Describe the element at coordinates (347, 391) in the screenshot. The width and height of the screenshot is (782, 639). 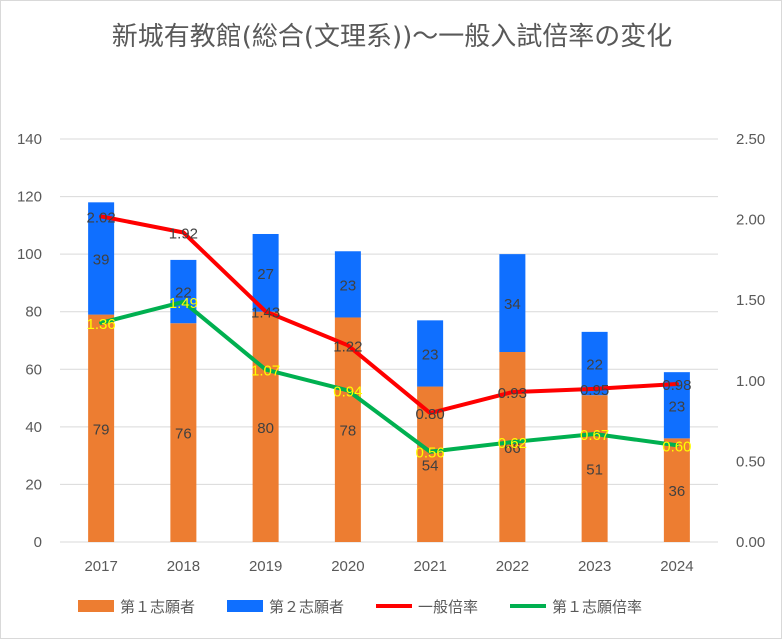
I see `line-data-label: 0.94` at that location.